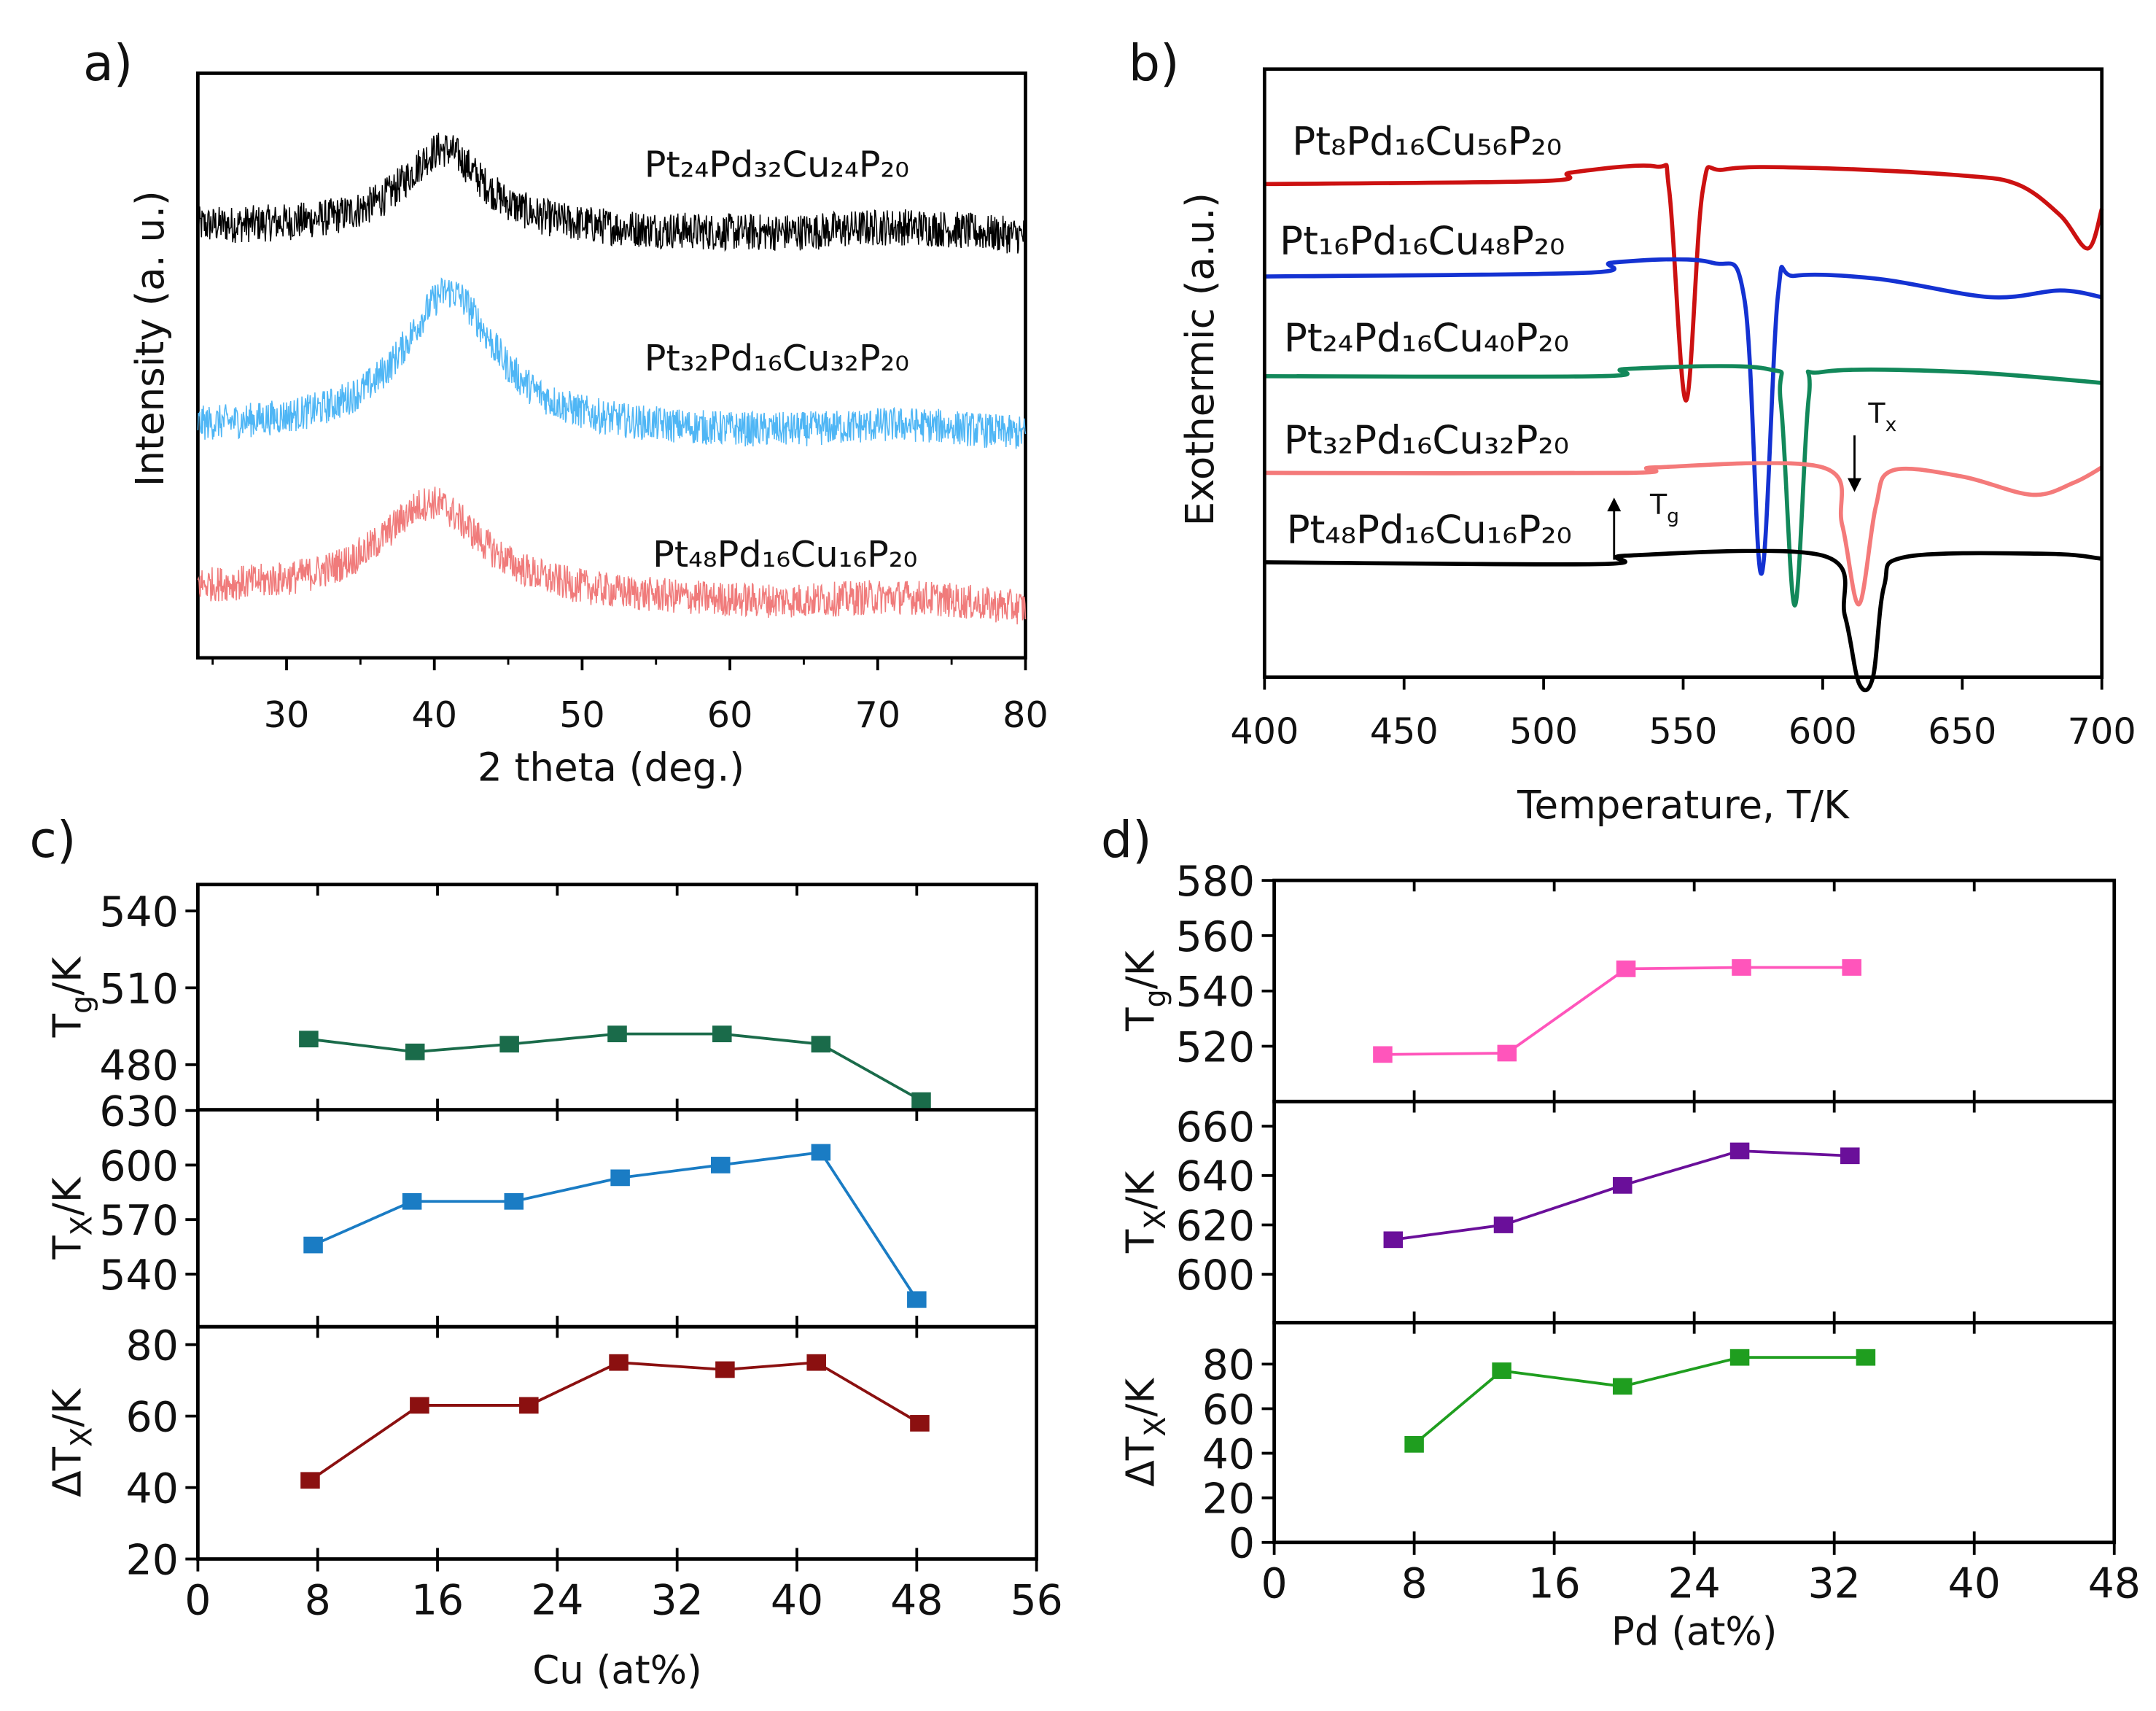 The image size is (2156, 1711). What do you see at coordinates (617, 1670) in the screenshot?
I see `x-axis-label: Cu (at%)` at bounding box center [617, 1670].